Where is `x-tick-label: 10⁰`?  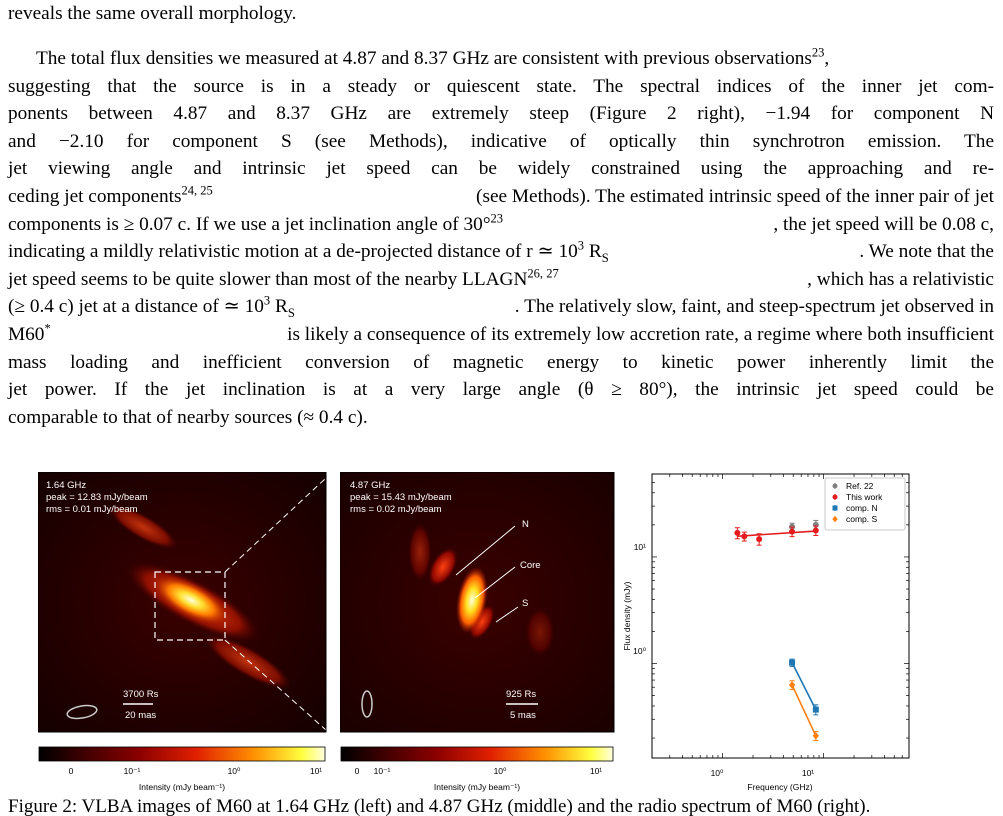 x-tick-label: 10⁰ is located at coordinates (717, 773).